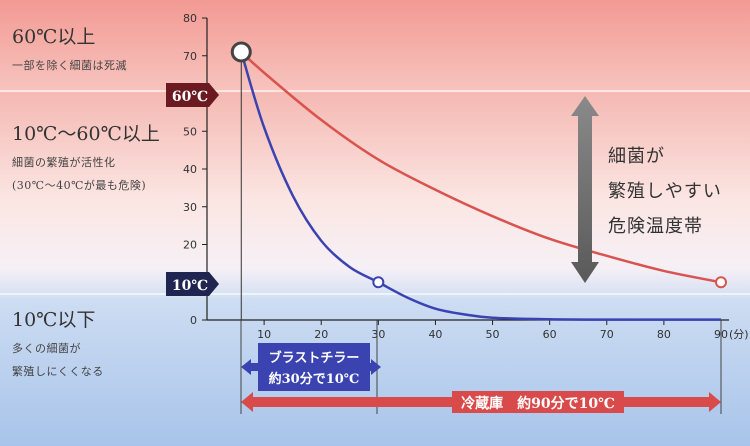  What do you see at coordinates (69, 65) in the screenshot?
I see `zone-high-note: 一部を除く細菌は死滅` at bounding box center [69, 65].